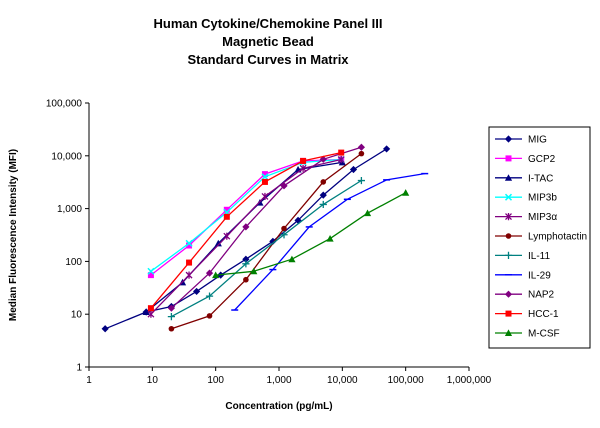 This screenshot has width=600, height=428. I want to click on legend-item-gcp2: GCP2, so click(525, 159).